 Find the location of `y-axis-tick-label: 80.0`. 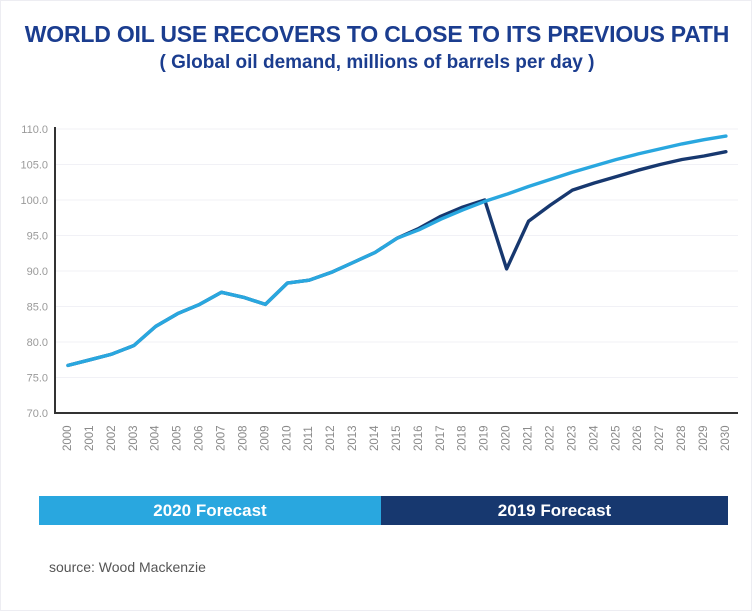

y-axis-tick-label: 80.0 is located at coordinates (37, 343).